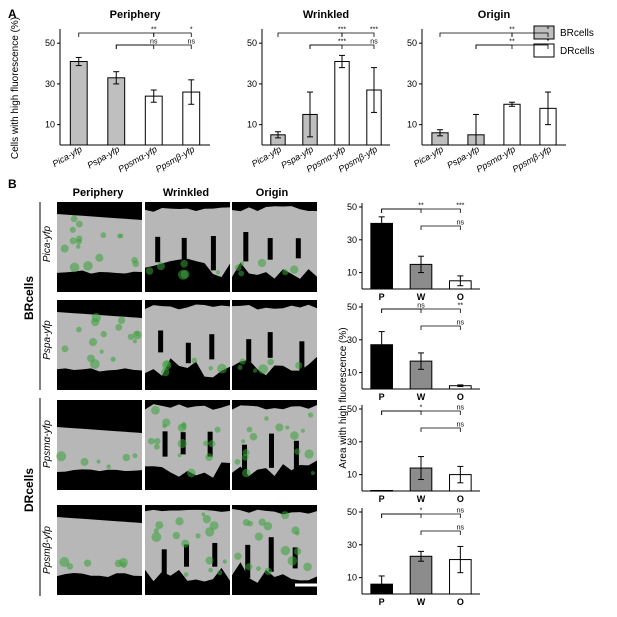 The height and width of the screenshot is (617, 617). What do you see at coordinates (136, 15) in the screenshot?
I see `chart-title: Periphery` at bounding box center [136, 15].